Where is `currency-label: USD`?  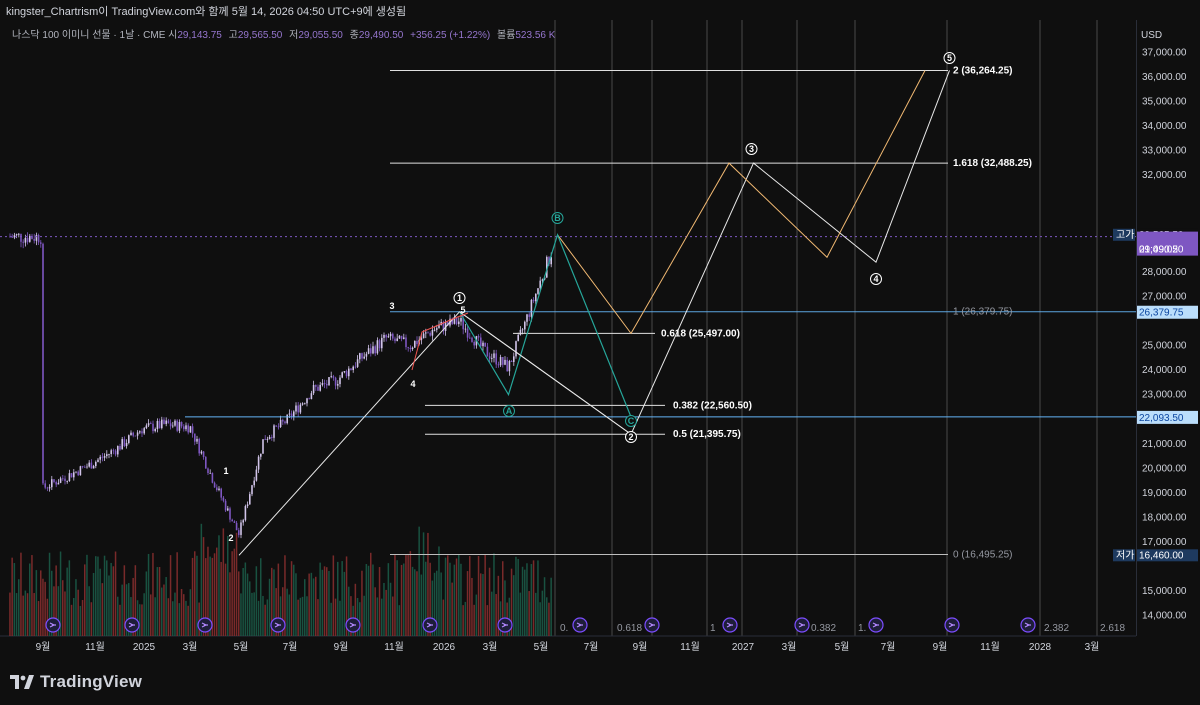
currency-label: USD is located at coordinates (1152, 35).